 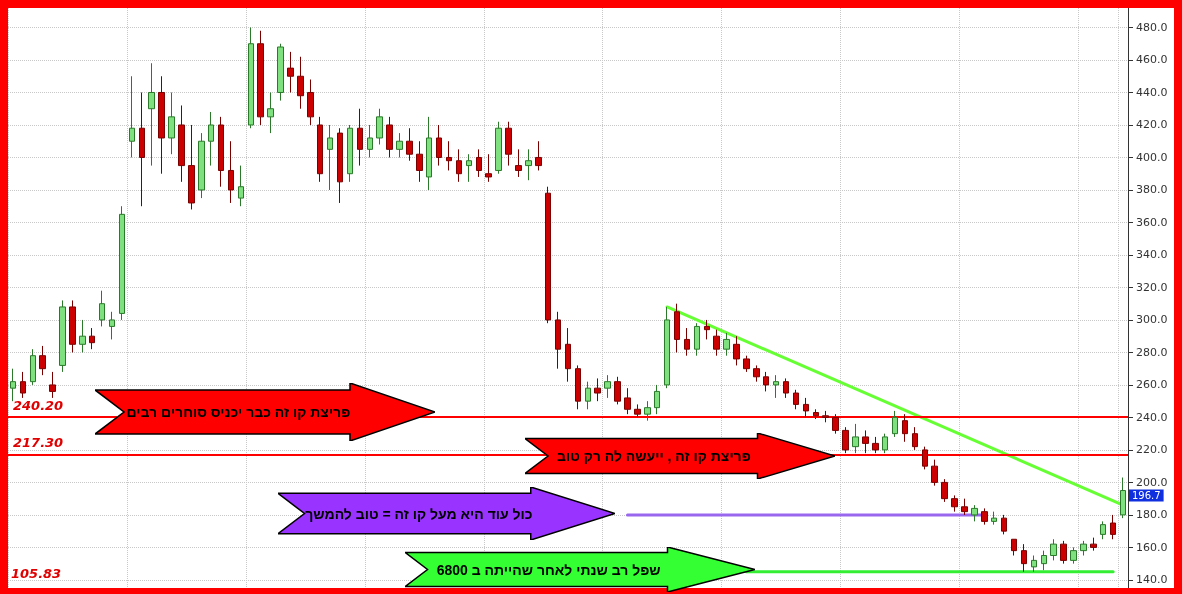 What do you see at coordinates (548, 570) in the screenshot?
I see `annotation: שפל רב שנתי לאחר שהייתה ב 6800` at bounding box center [548, 570].